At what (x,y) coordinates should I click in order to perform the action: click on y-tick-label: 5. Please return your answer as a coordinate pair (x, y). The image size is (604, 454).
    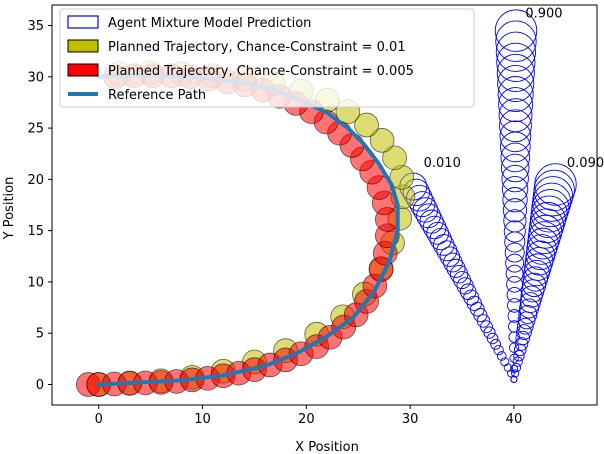
    Looking at the image, I should click on (40, 334).